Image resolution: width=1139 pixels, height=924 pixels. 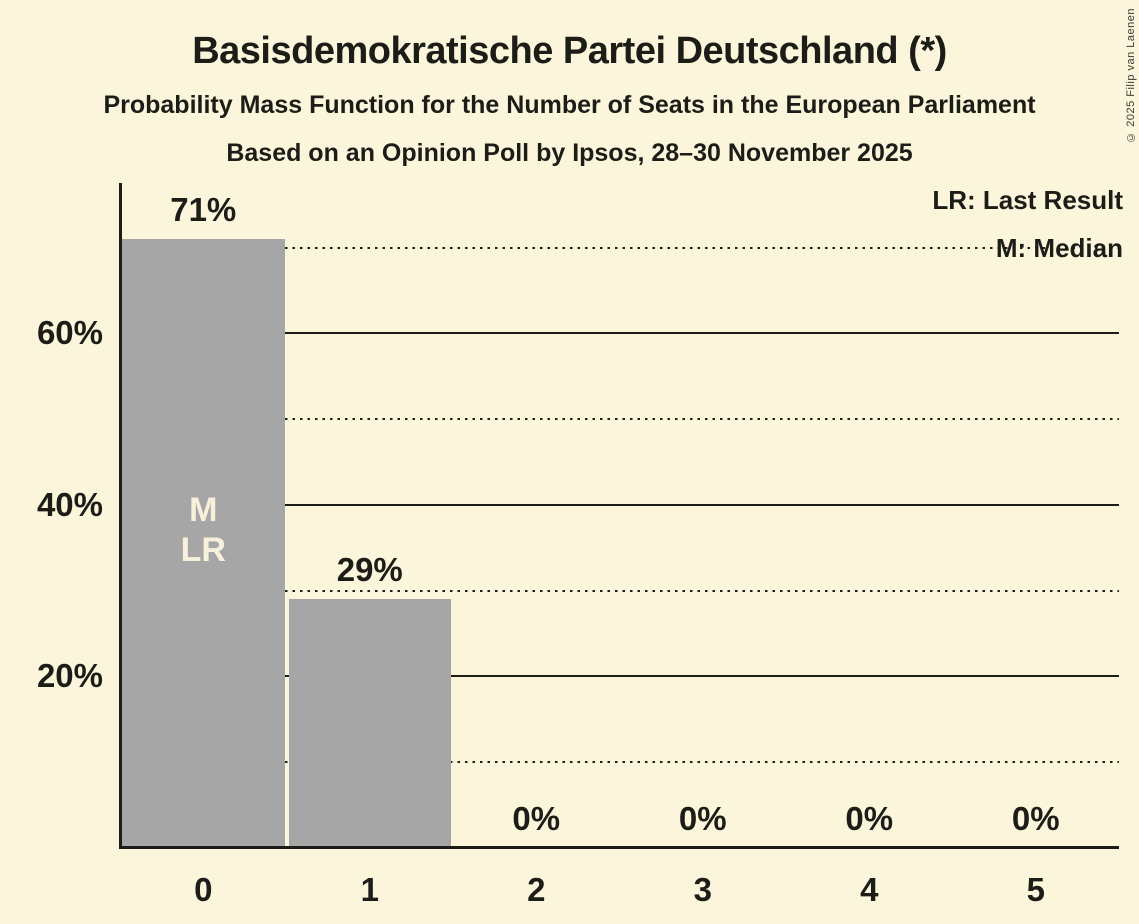 I want to click on y-tick-label-40pct: 40%, so click(x=69, y=504).